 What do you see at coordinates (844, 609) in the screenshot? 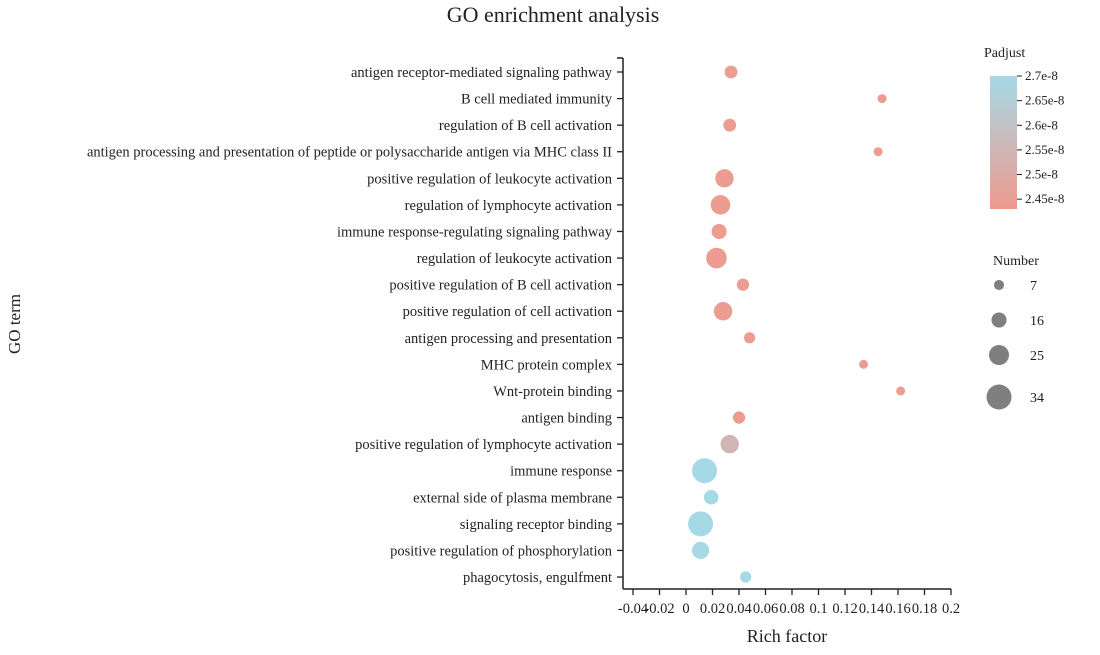
I see `x-tick-label: 0.12` at bounding box center [844, 609].